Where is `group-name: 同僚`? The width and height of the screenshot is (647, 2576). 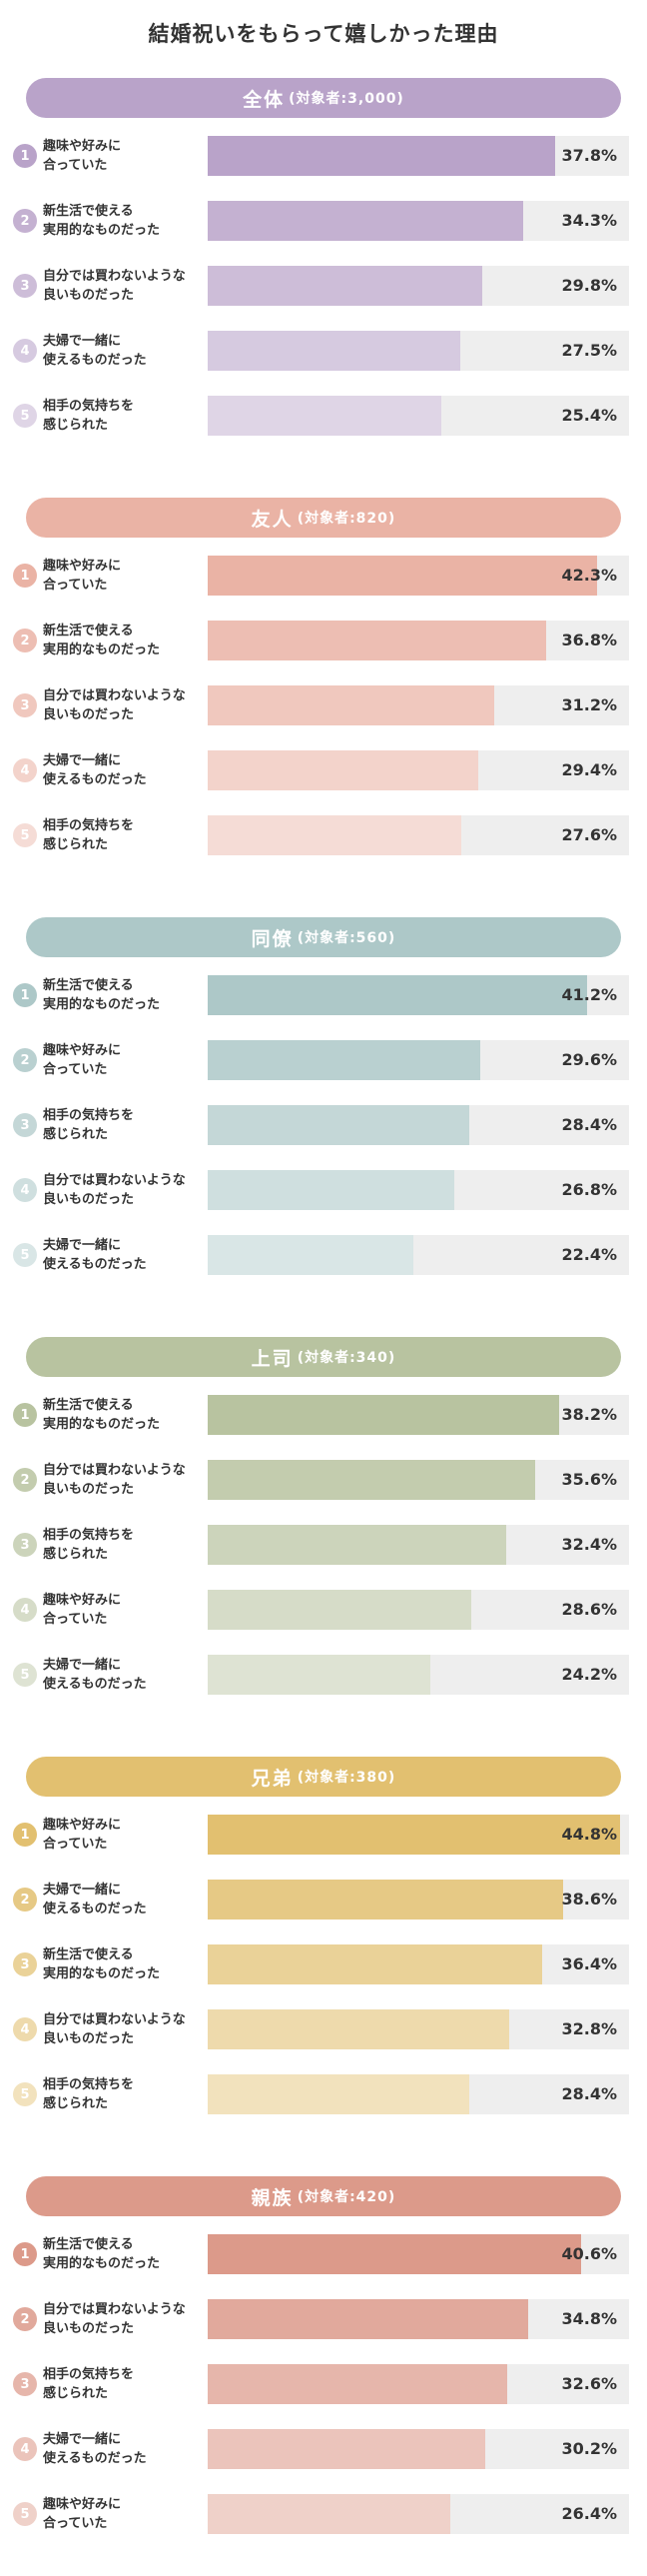 group-name: 同僚 is located at coordinates (272, 938).